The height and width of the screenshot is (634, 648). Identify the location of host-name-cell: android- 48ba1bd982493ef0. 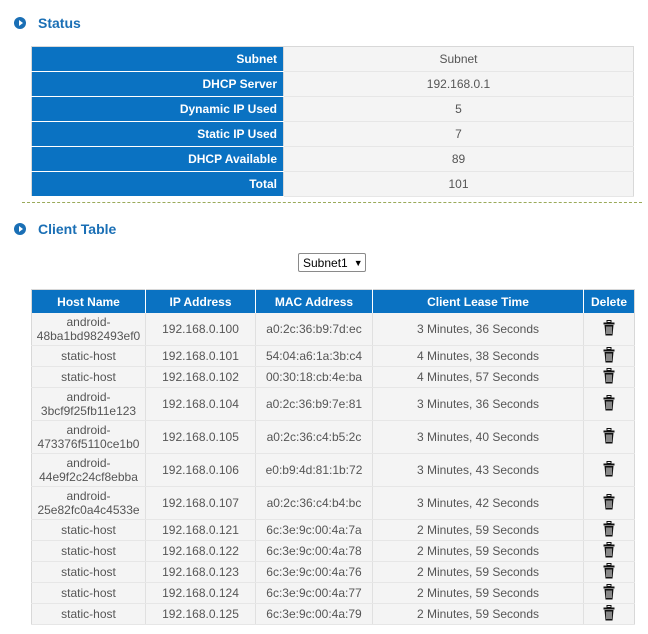
(88, 329).